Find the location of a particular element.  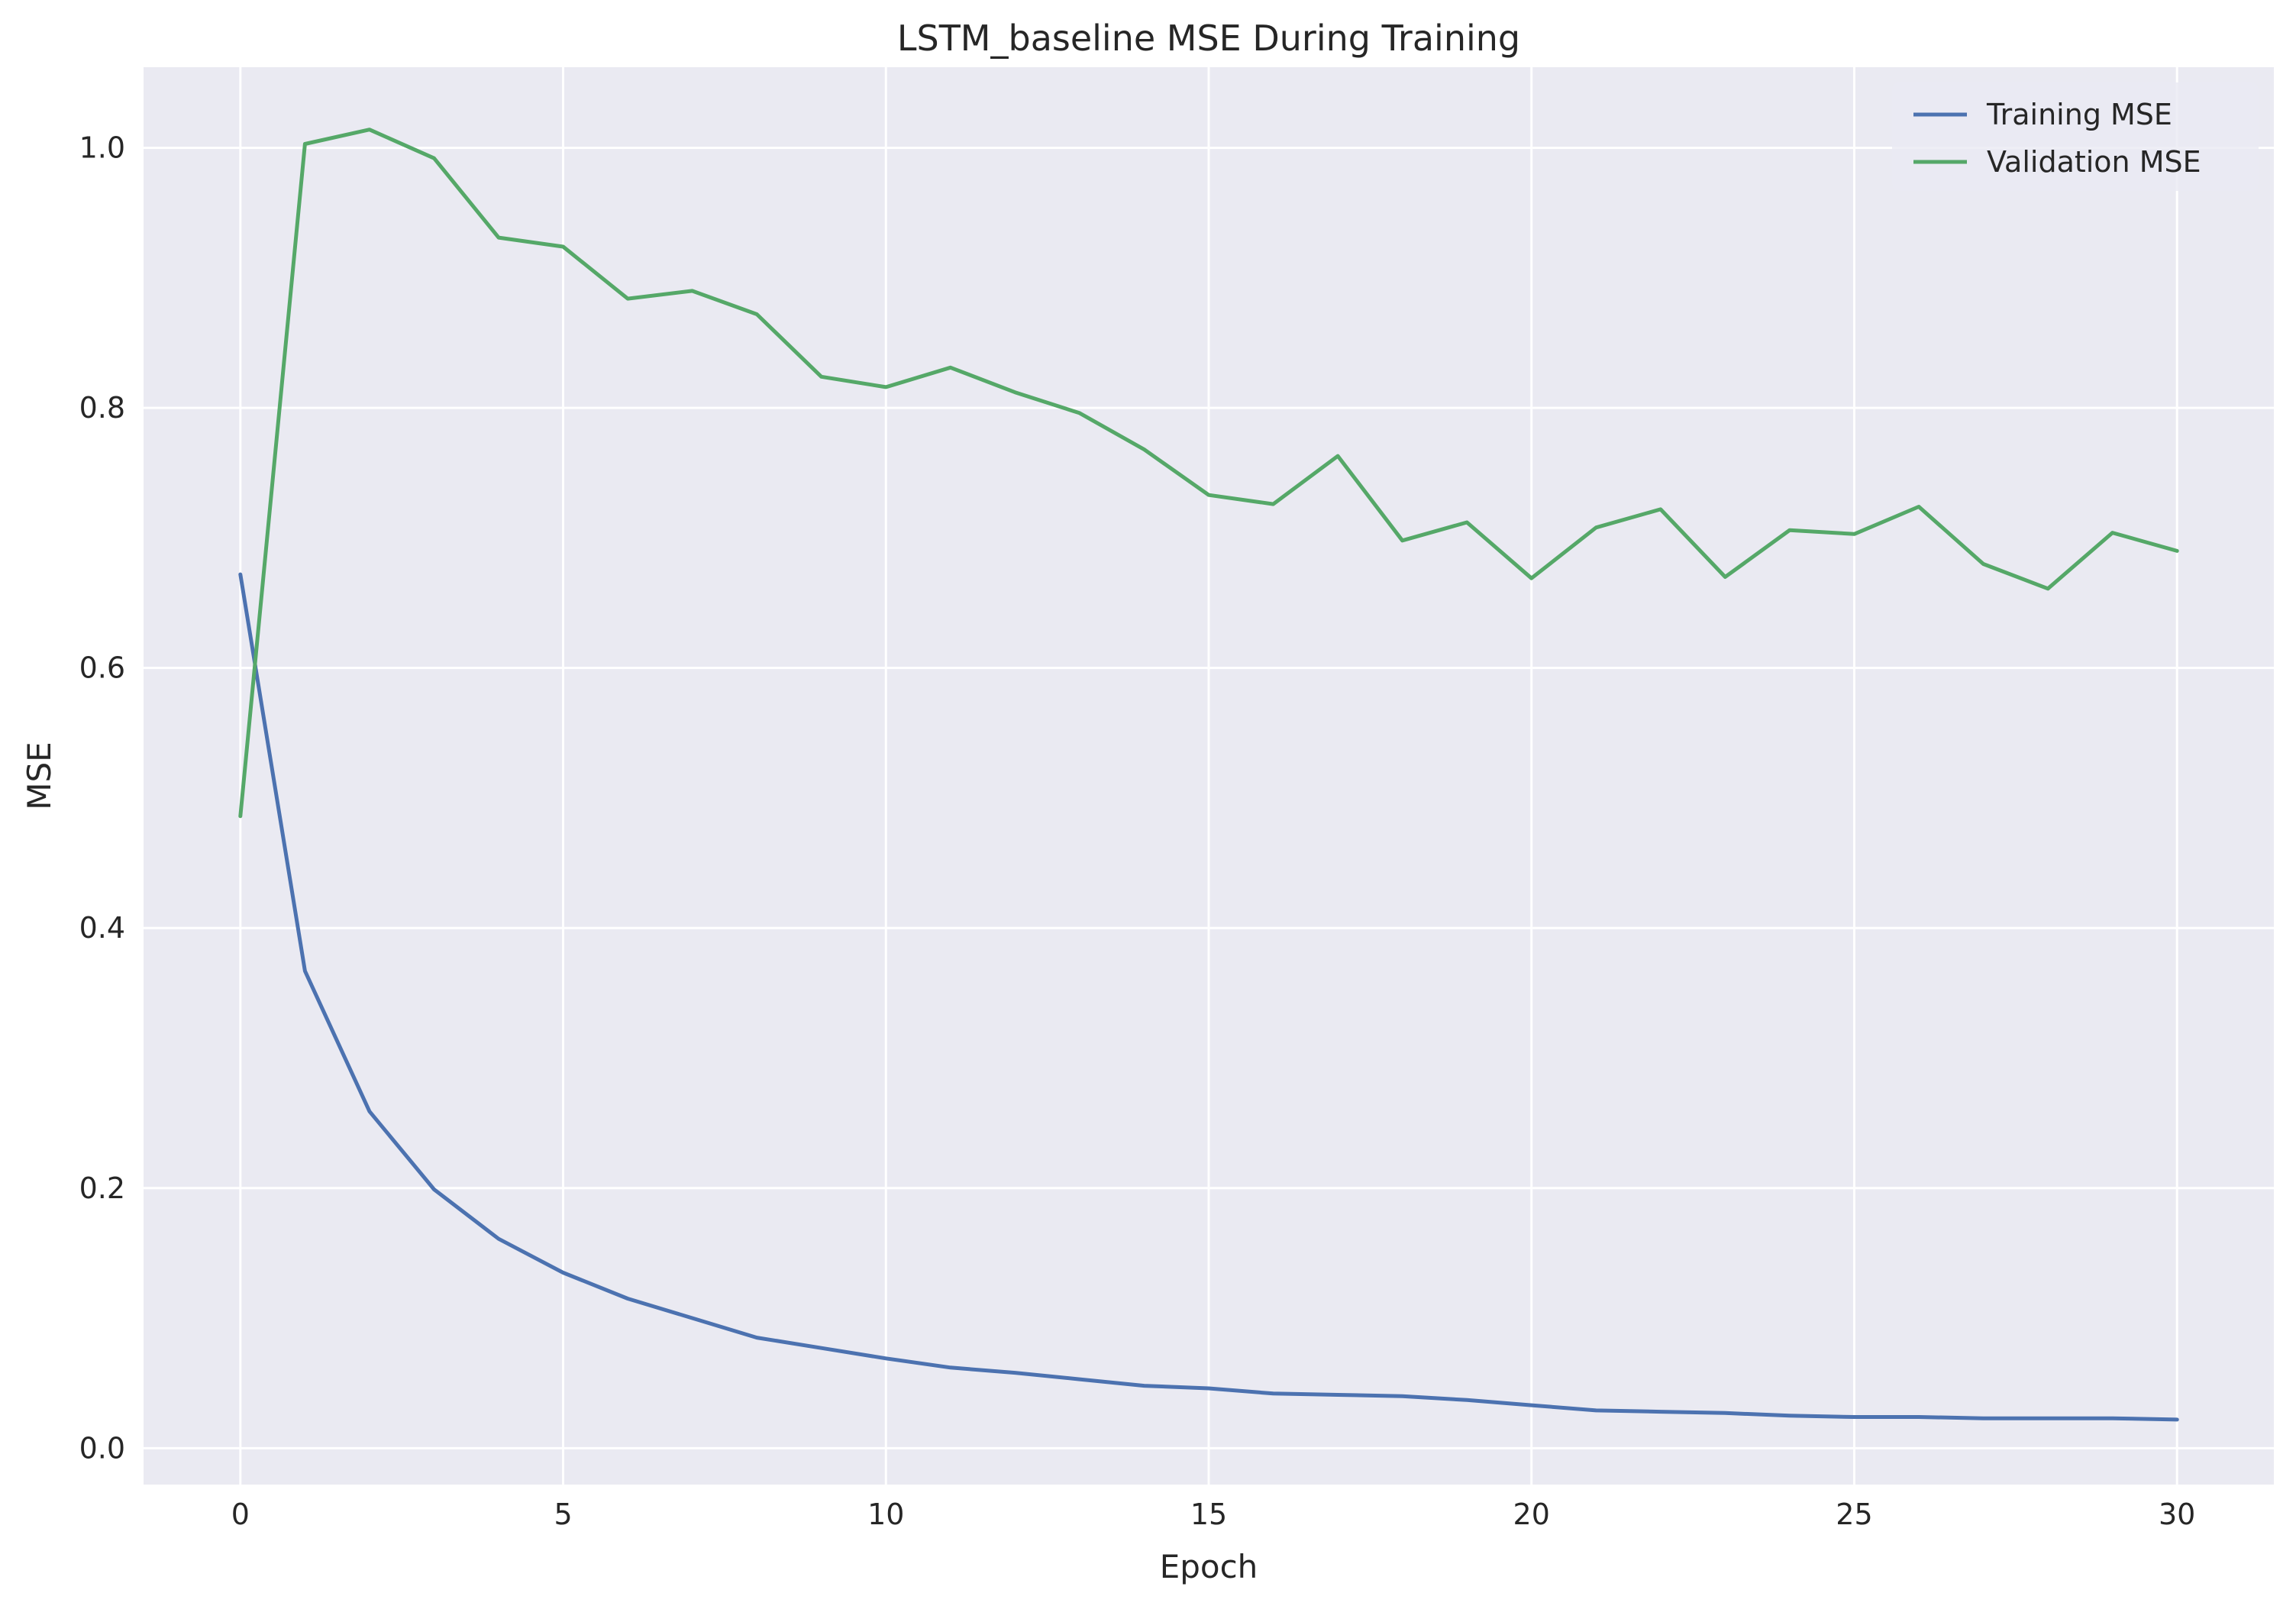

y-tick-label: 0.4 is located at coordinates (102, 928).